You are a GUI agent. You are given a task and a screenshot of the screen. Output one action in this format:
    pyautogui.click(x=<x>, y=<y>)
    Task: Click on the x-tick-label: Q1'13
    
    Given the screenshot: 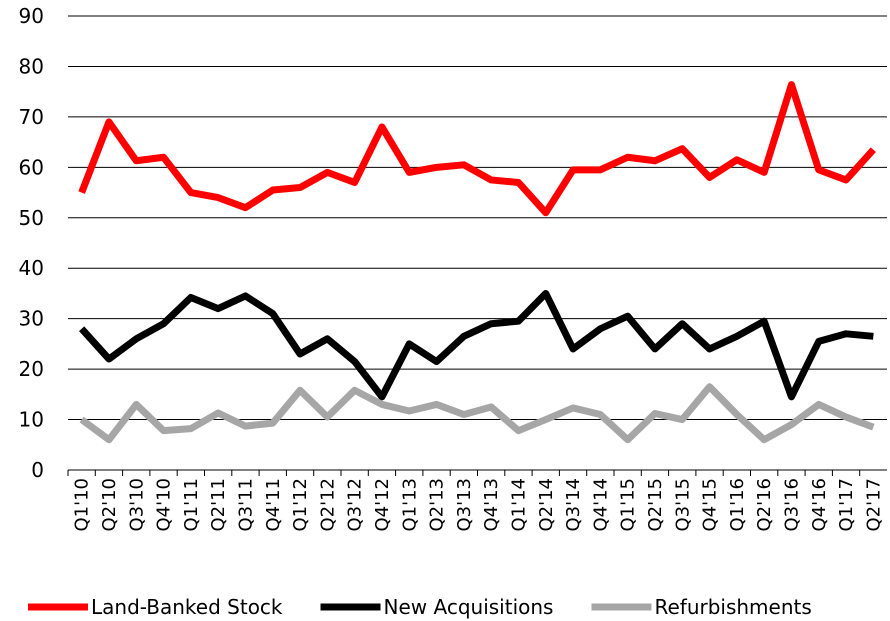 What is the action you would take?
    pyautogui.click(x=409, y=504)
    